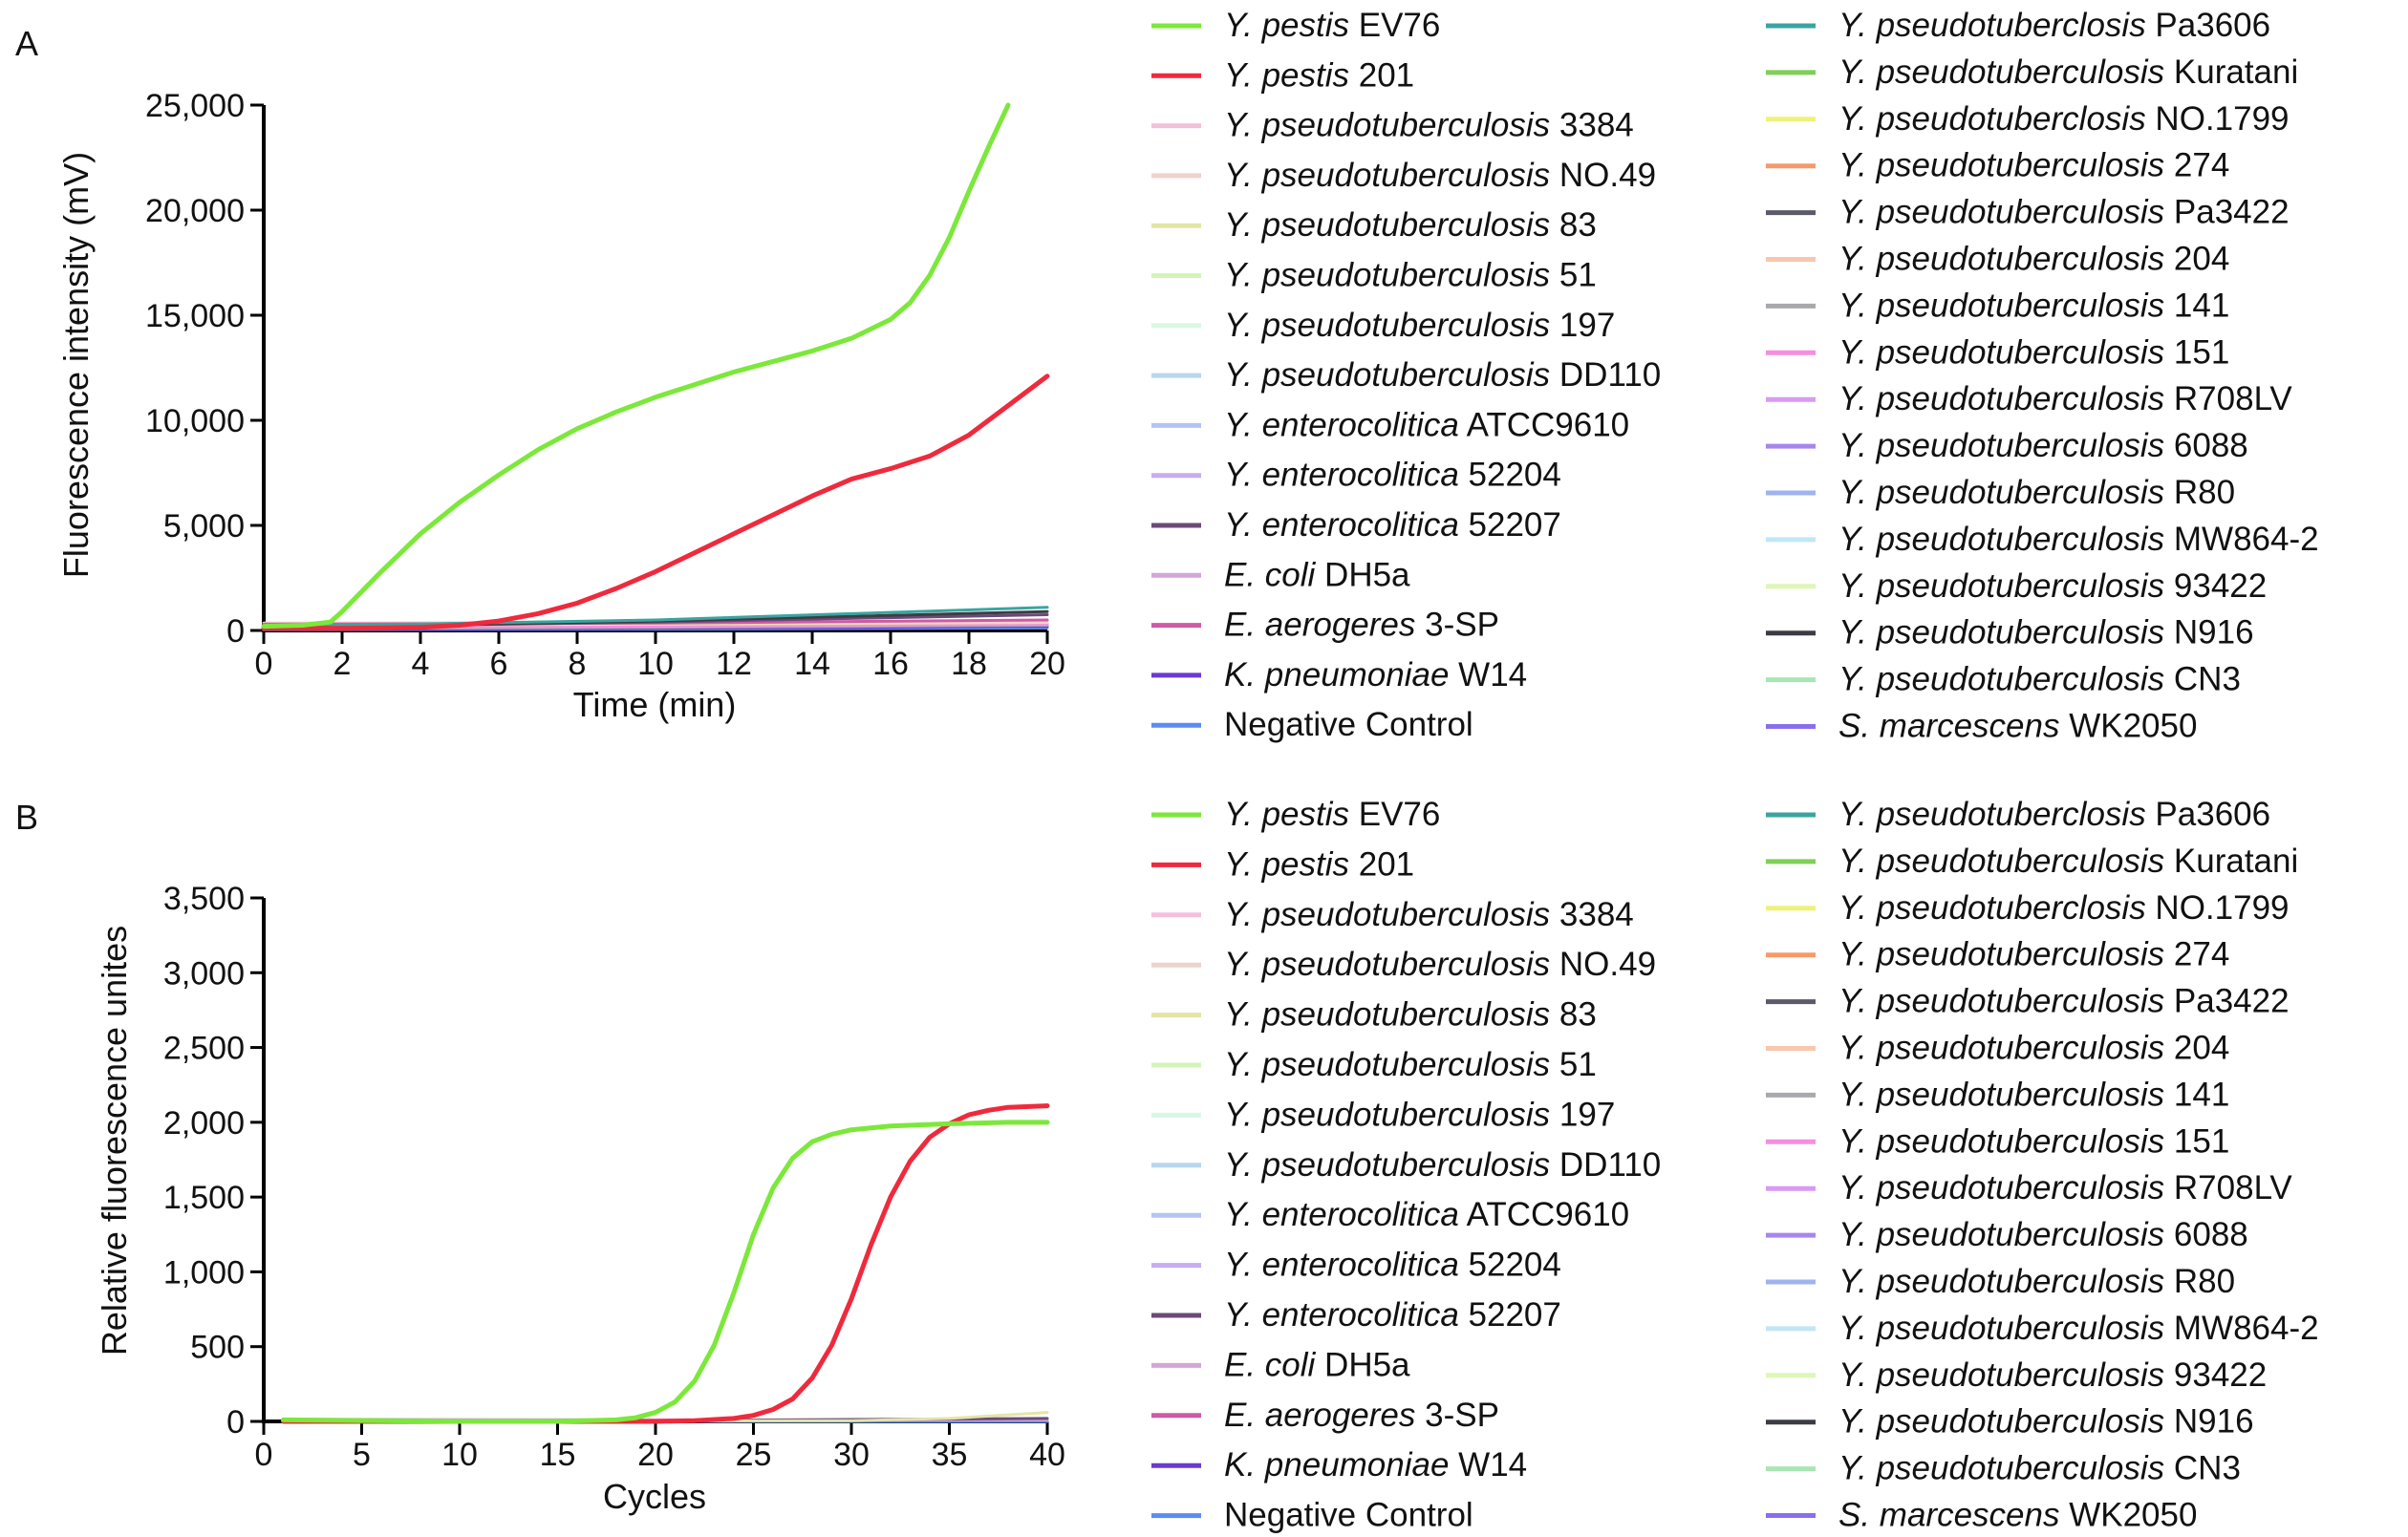 This screenshot has width=2408, height=1537. What do you see at coordinates (2018, 1515) in the screenshot?
I see `legend-entry: S. marcescens WK2050` at bounding box center [2018, 1515].